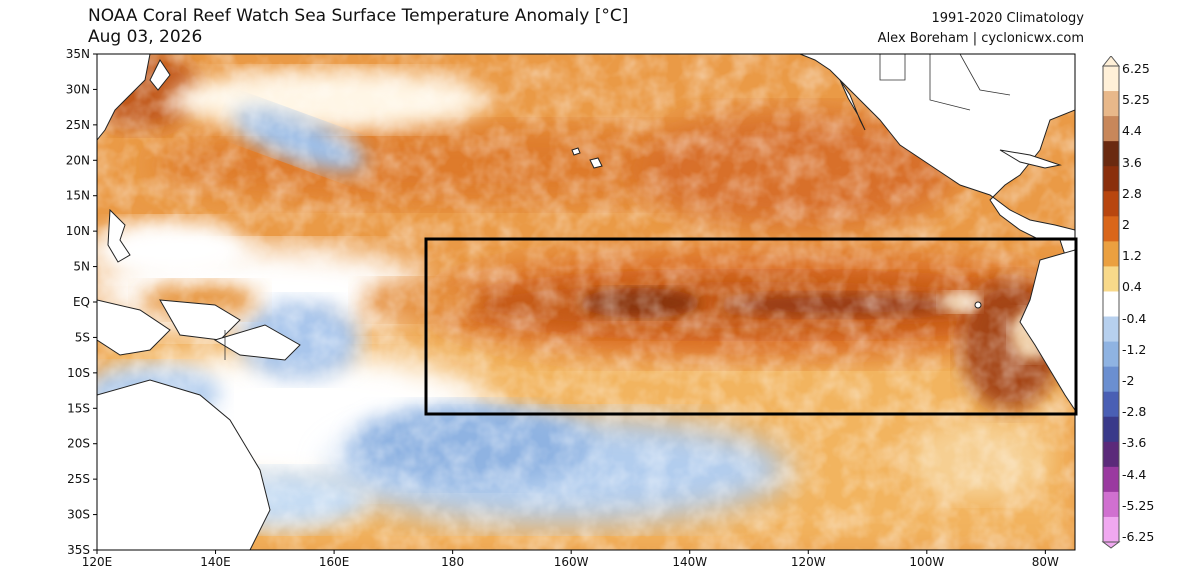 This screenshot has height=576, width=1204. What do you see at coordinates (452, 562) in the screenshot?
I see `lon-tick-label: 180` at bounding box center [452, 562].